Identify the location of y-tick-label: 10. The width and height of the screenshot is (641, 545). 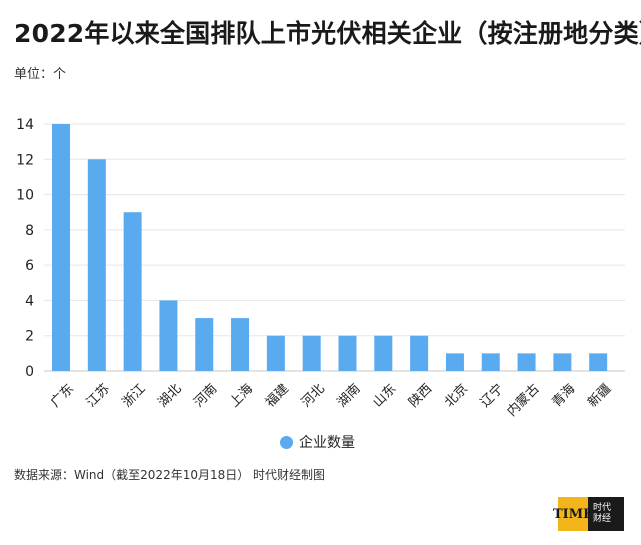
(25, 196).